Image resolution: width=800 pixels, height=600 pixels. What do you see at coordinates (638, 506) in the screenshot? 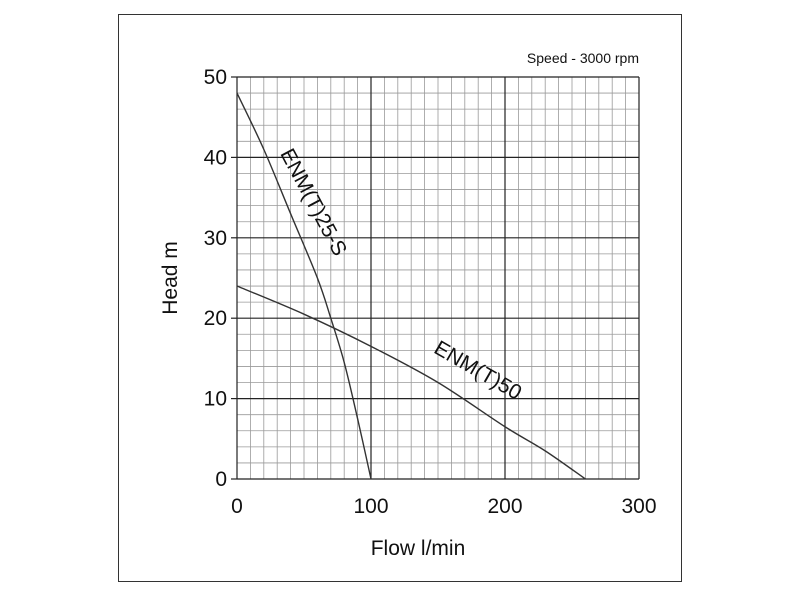
I see `x-tick-label: 300` at bounding box center [638, 506].